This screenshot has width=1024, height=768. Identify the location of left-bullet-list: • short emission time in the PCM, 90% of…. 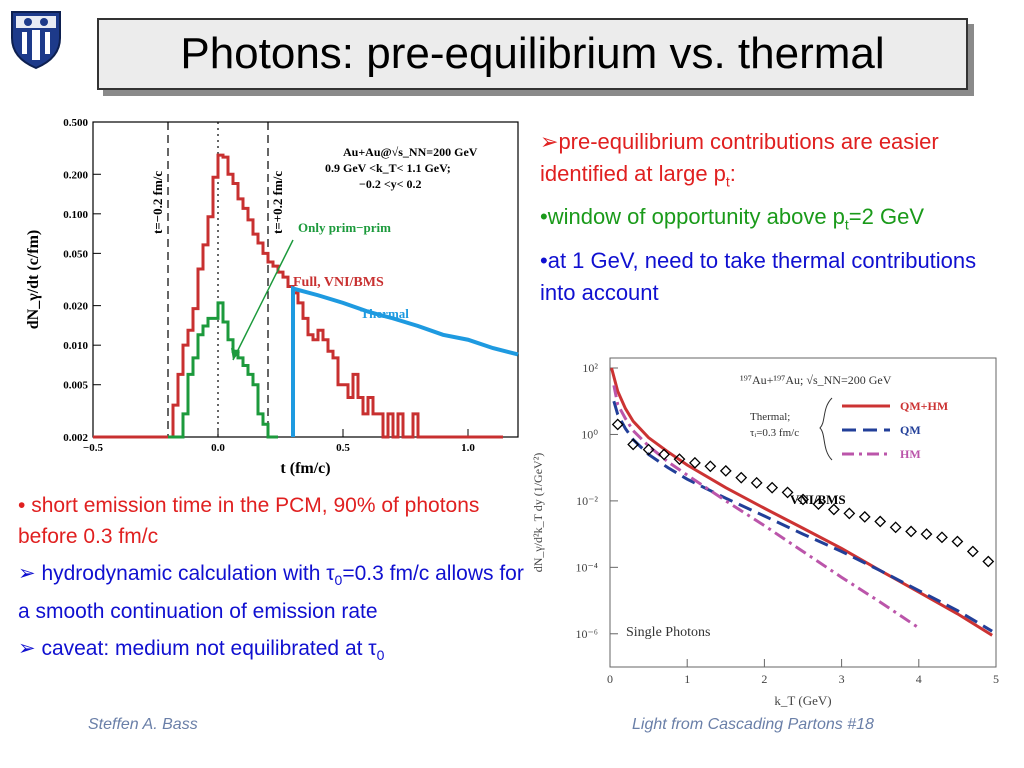
(275, 580).